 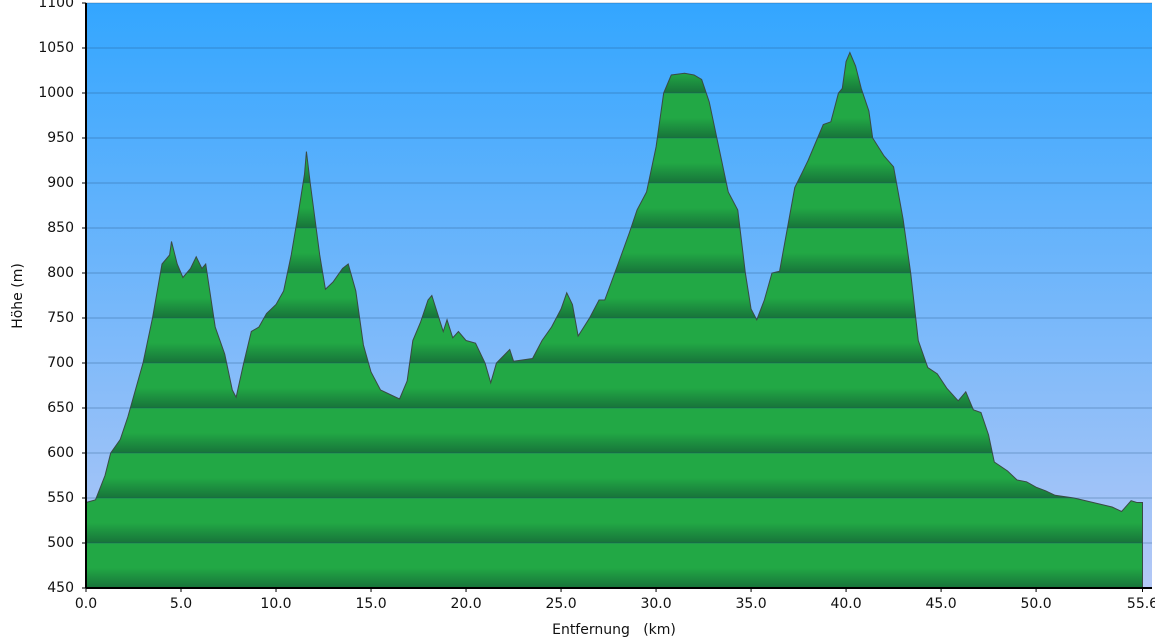 I want to click on y-tick-label: 1050, so click(x=56, y=48).